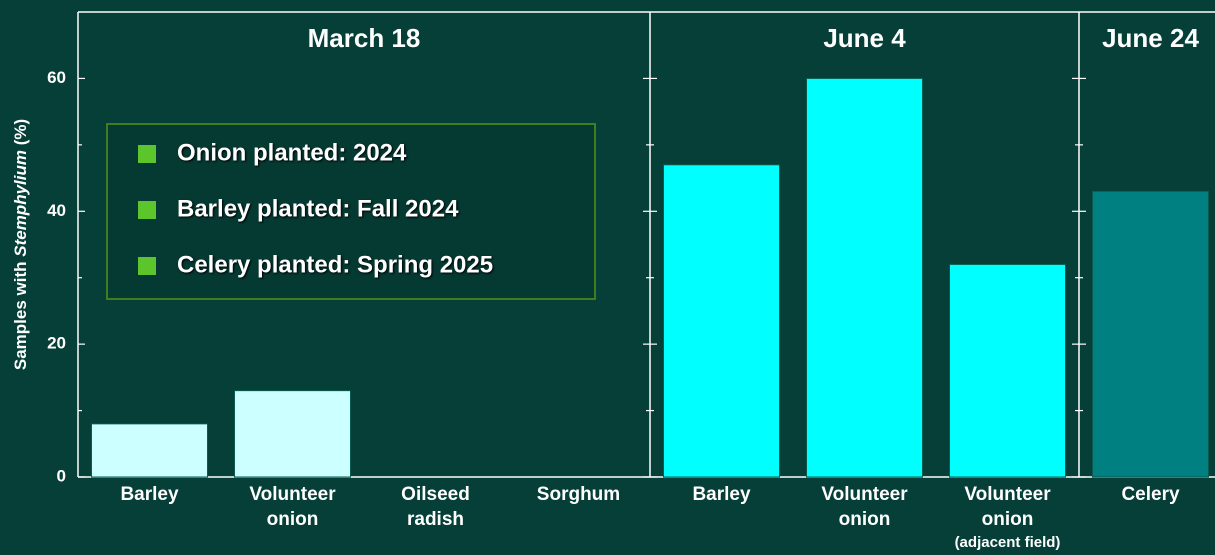 The image size is (1215, 555). I want to click on annotation: Onion planted: 2024, so click(292, 152).